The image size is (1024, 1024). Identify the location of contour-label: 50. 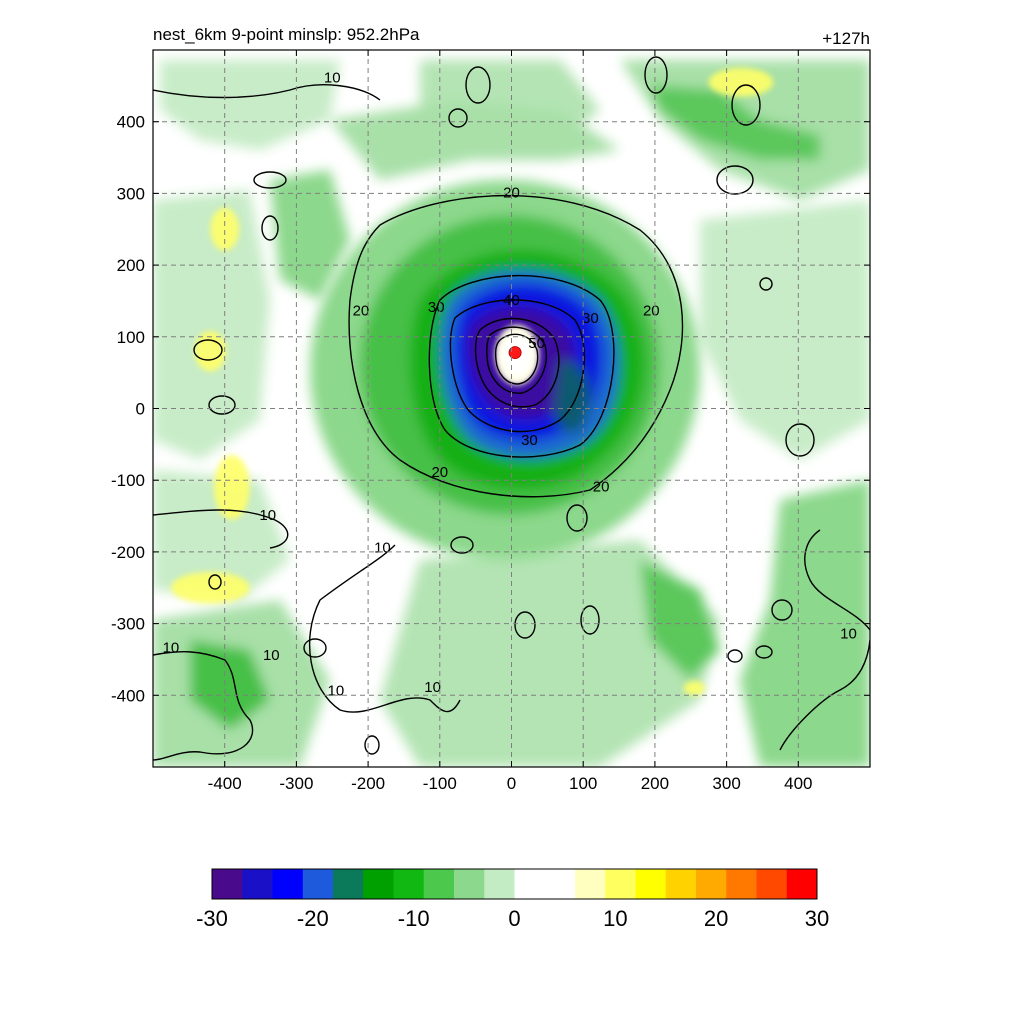
(536, 343).